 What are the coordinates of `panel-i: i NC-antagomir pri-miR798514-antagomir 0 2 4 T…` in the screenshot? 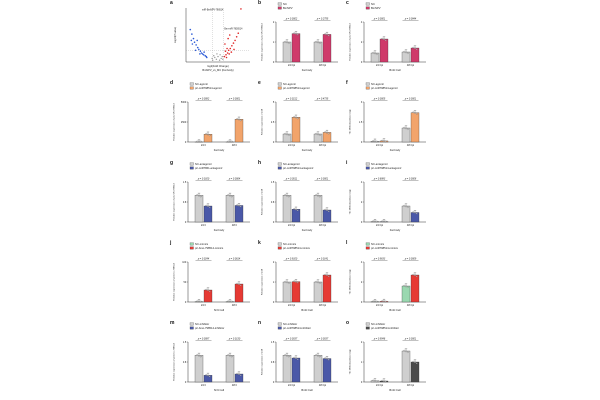 It's located at (388, 200).